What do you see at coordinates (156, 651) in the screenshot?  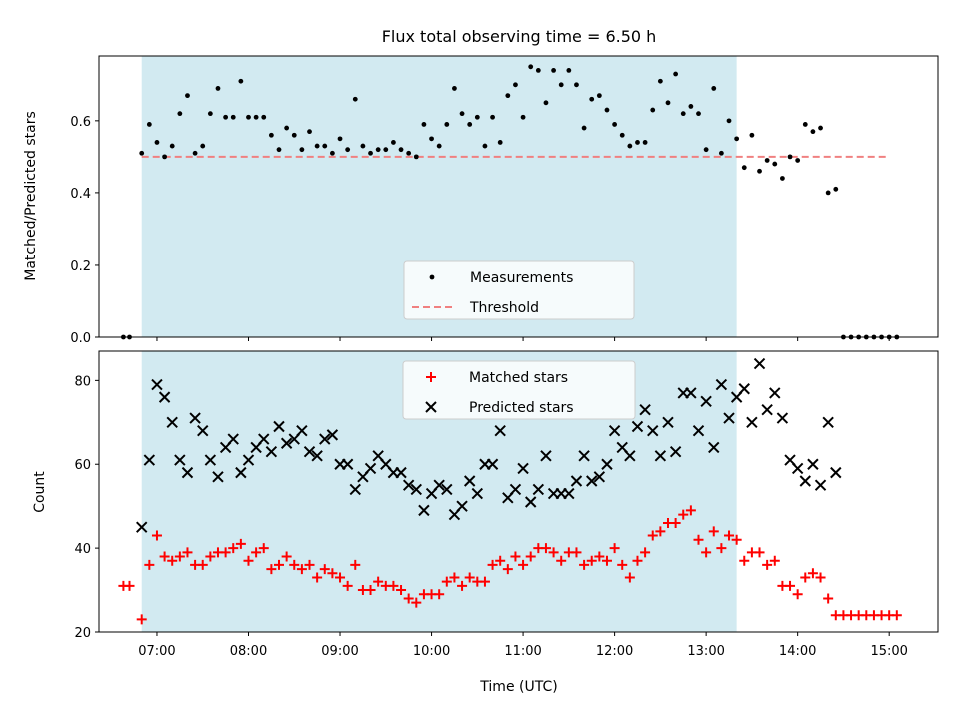 I see `xtick-label-0: 07:00` at bounding box center [156, 651].